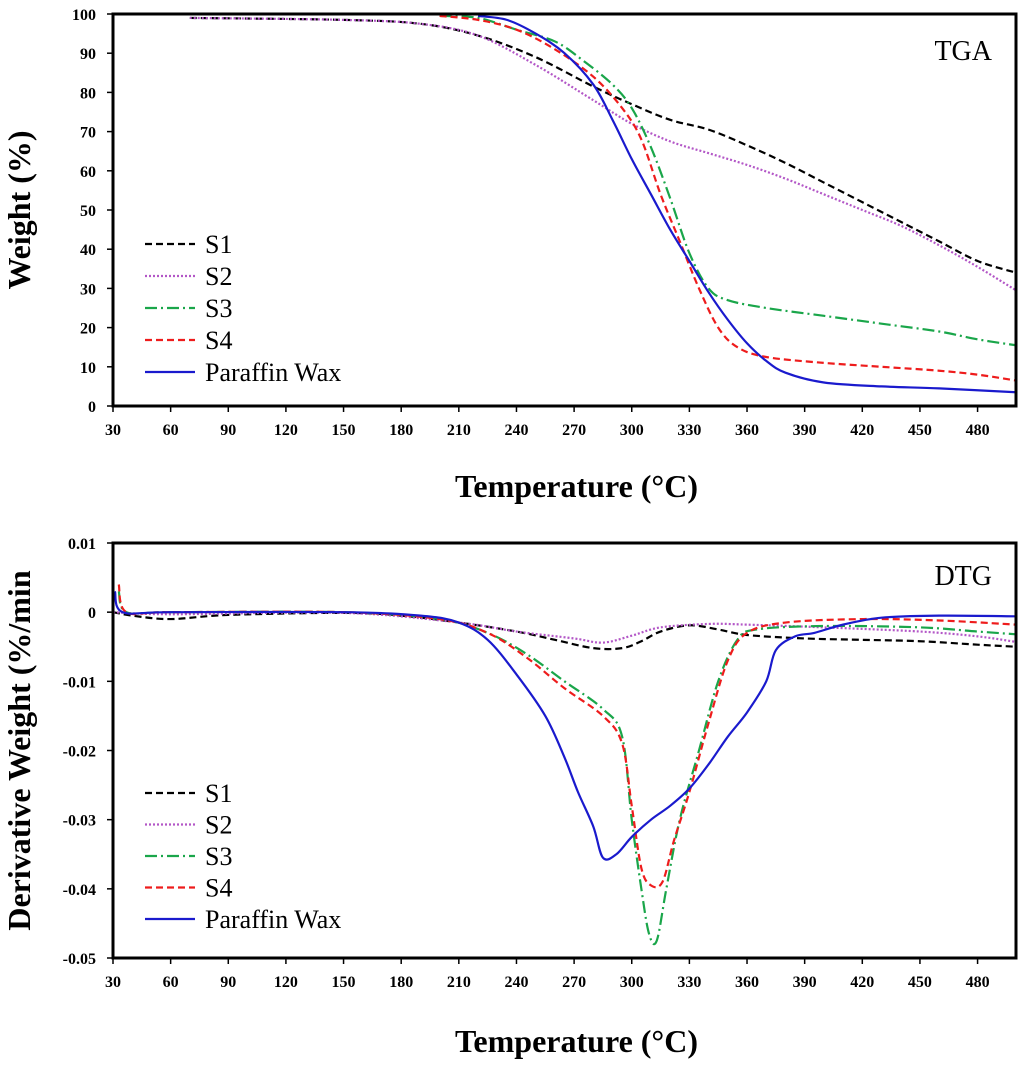 The image size is (1024, 1065). What do you see at coordinates (79, 682) in the screenshot?
I see `y-tick-label: -0.01` at bounding box center [79, 682].